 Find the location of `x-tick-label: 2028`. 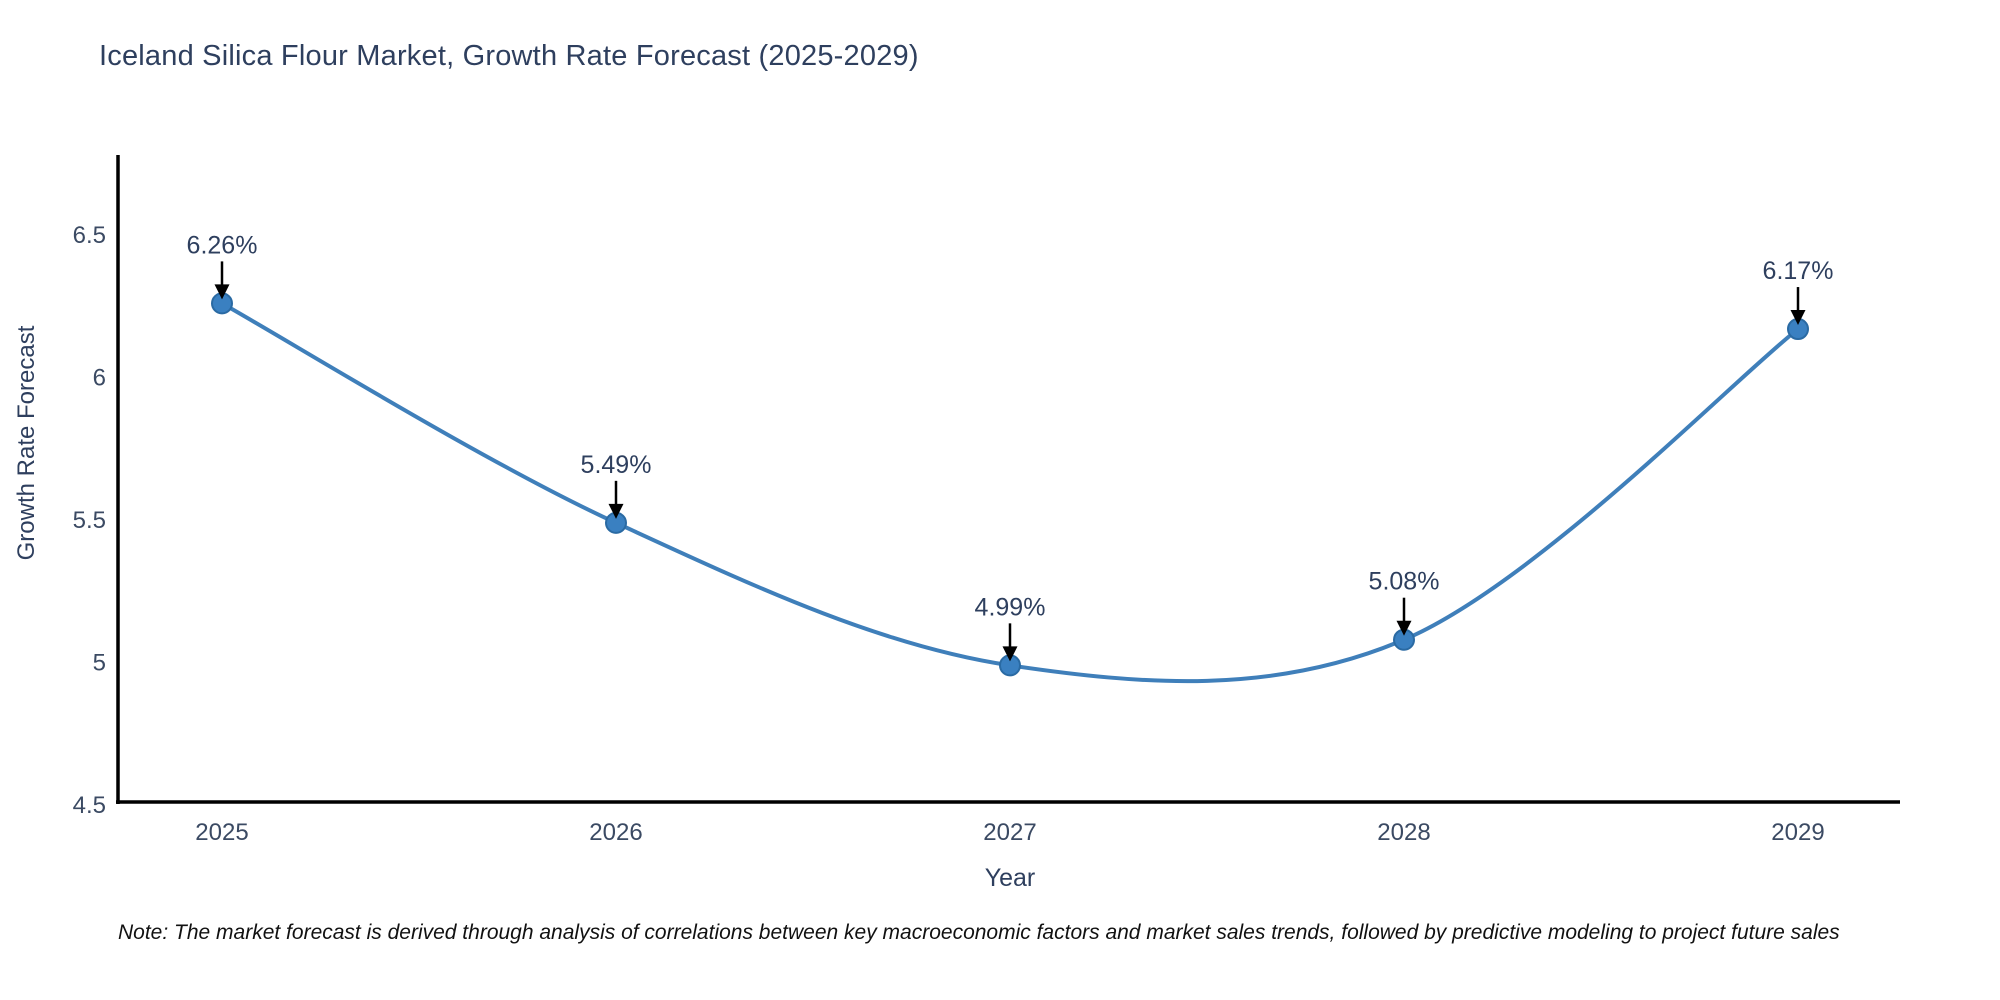

x-tick-label: 2028 is located at coordinates (1403, 832).